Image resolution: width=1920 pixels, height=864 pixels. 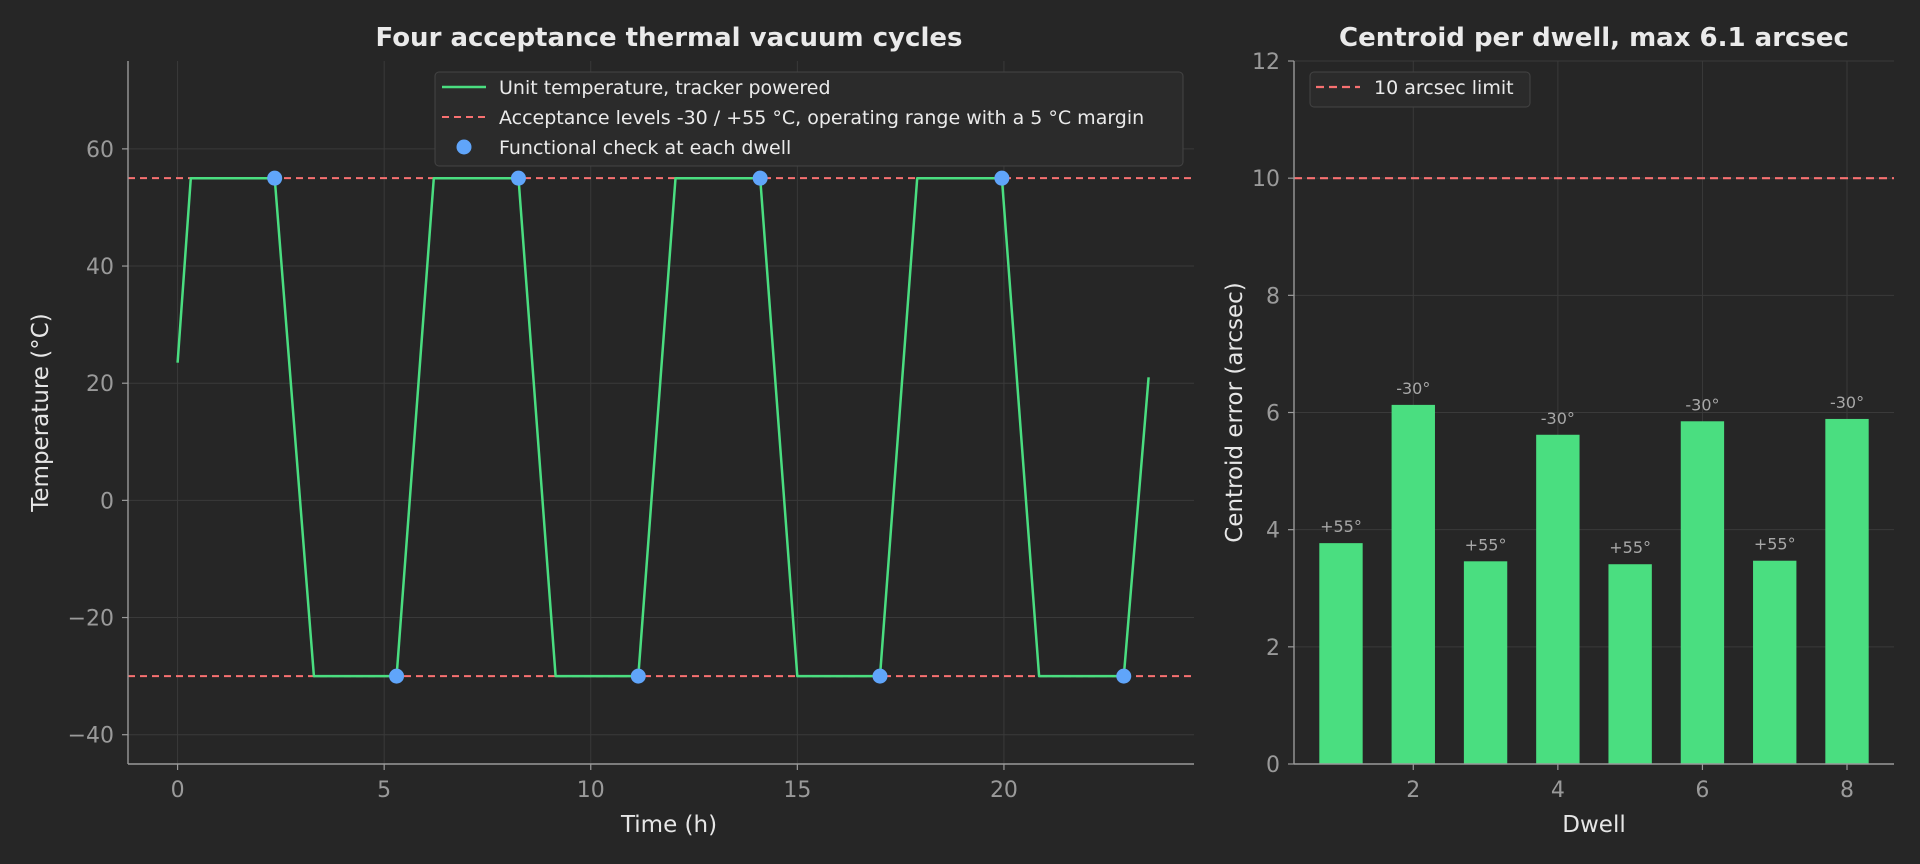 What do you see at coordinates (1266, 62) in the screenshot?
I see `y-tick-label: 12` at bounding box center [1266, 62].